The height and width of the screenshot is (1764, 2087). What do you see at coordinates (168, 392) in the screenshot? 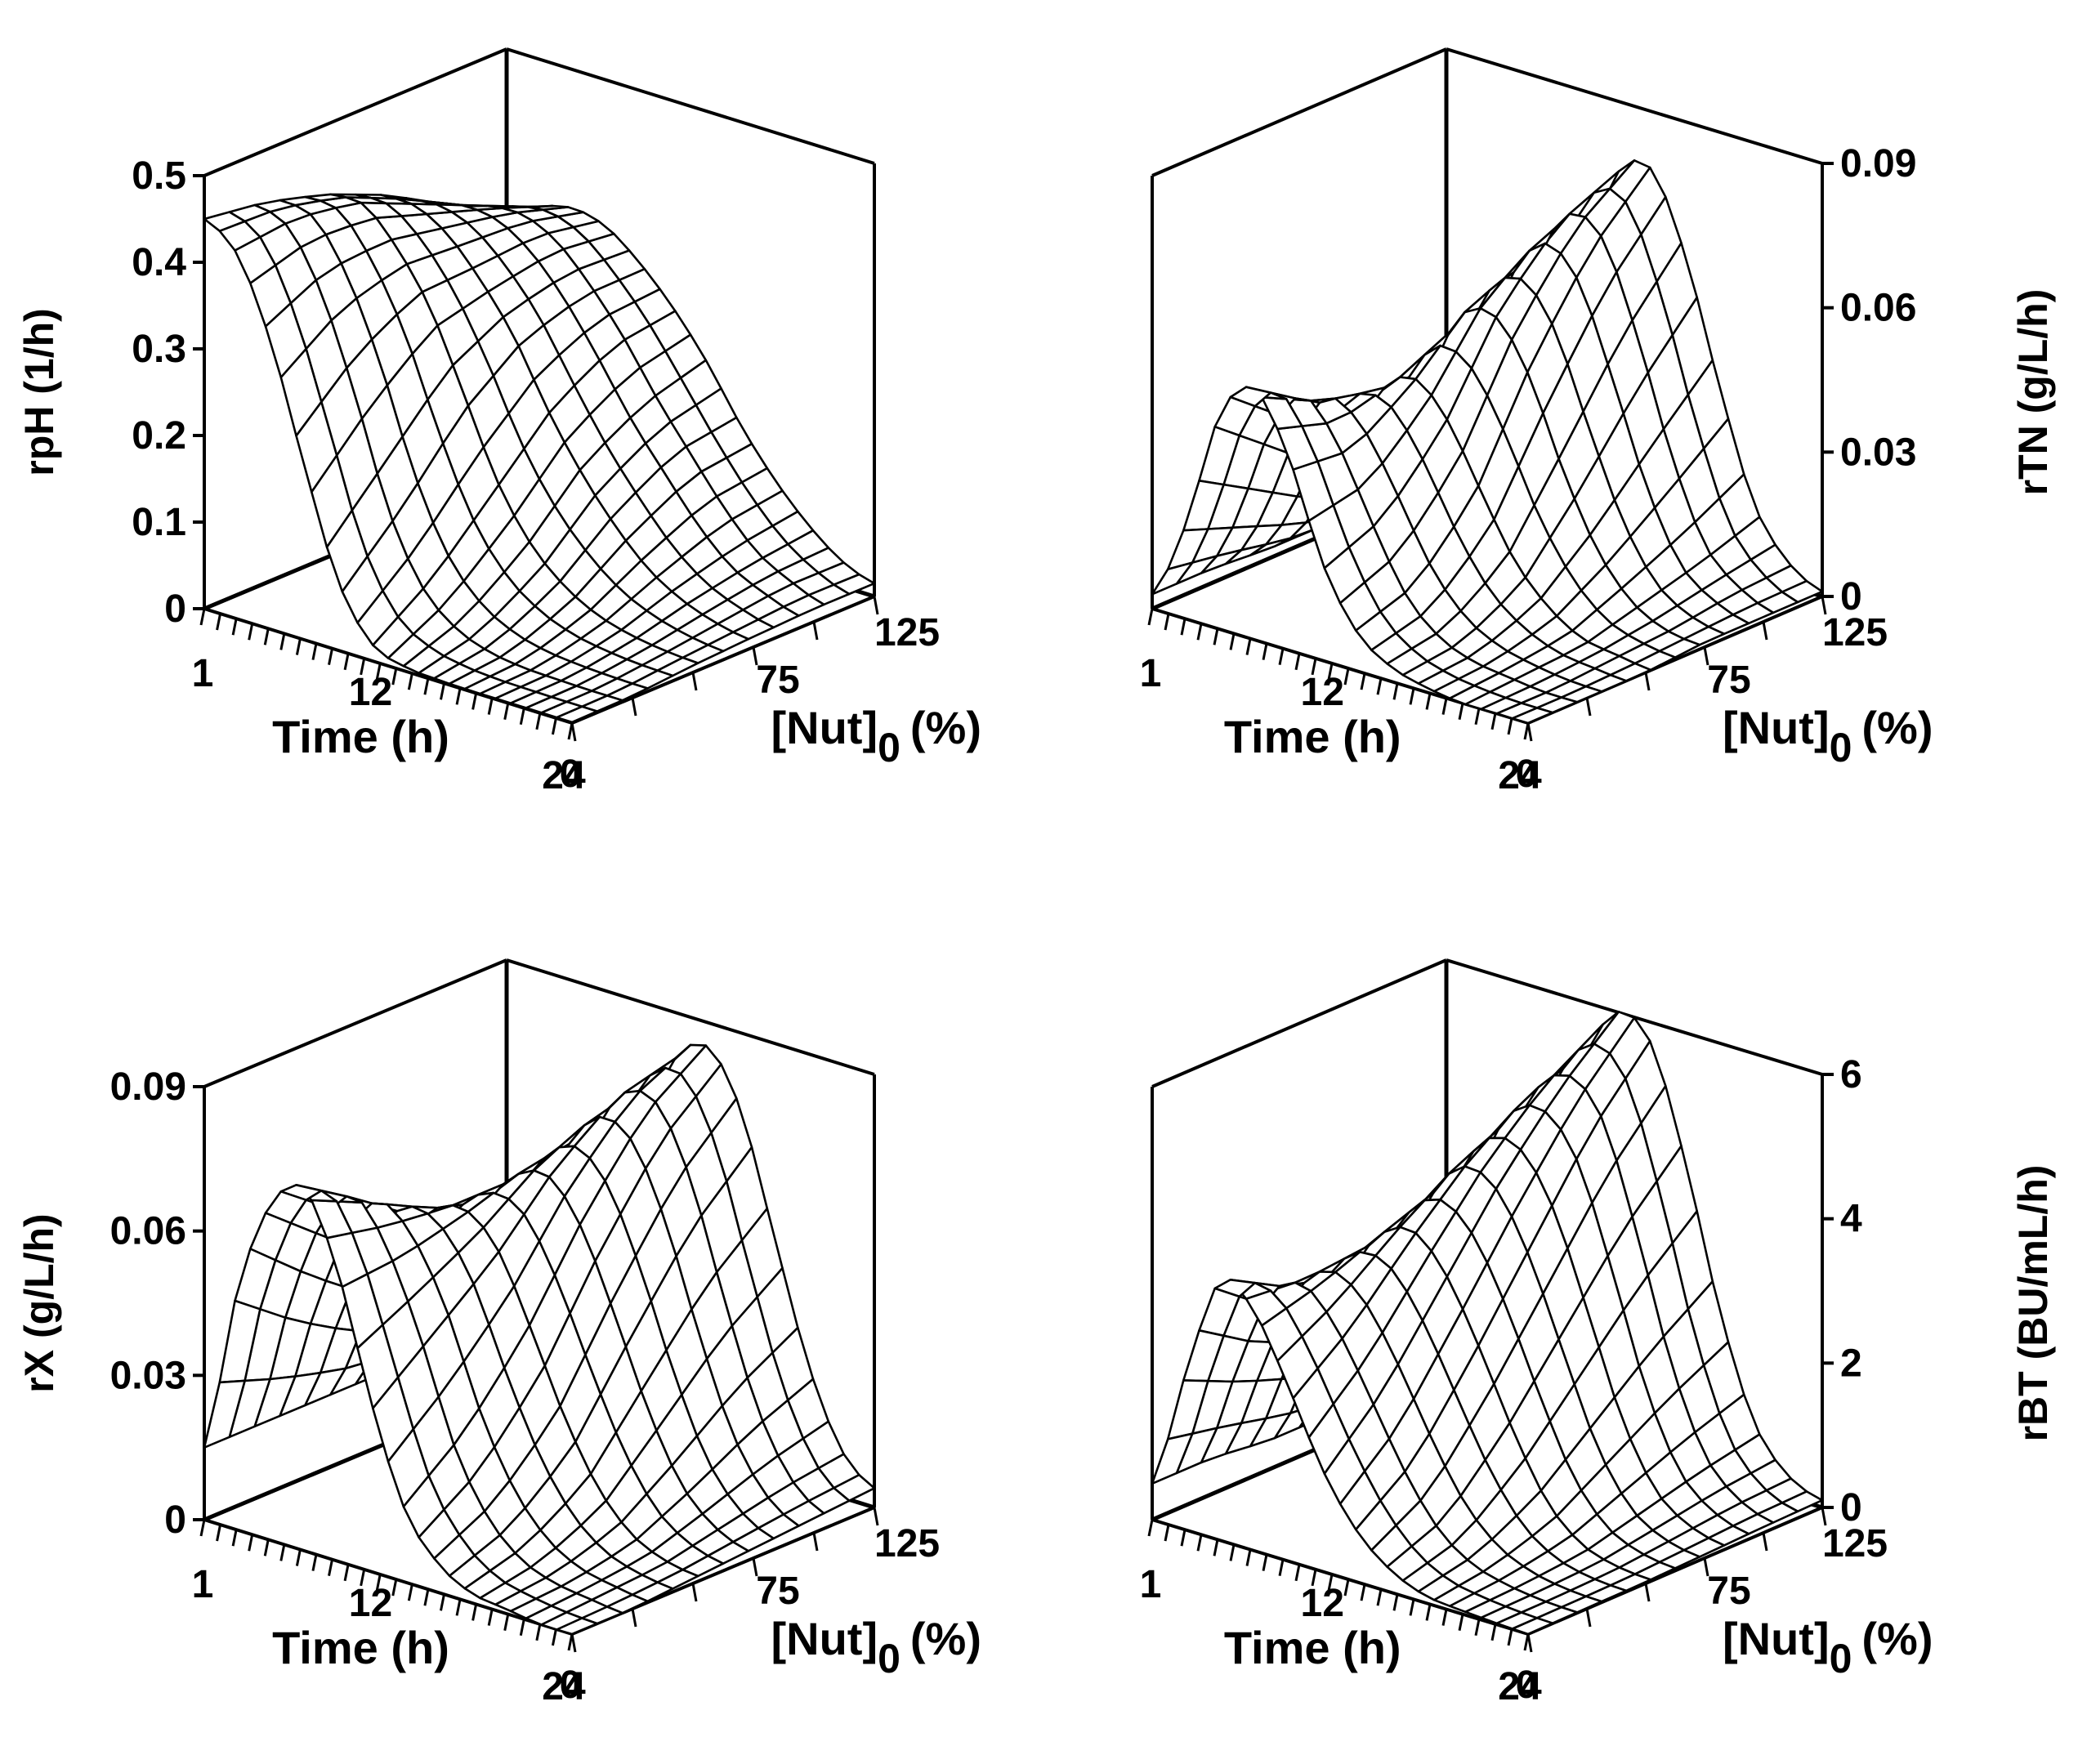
I see `z-axis-rph: 0 0.1 0.2 0.3 0.4 0.5` at bounding box center [168, 392].